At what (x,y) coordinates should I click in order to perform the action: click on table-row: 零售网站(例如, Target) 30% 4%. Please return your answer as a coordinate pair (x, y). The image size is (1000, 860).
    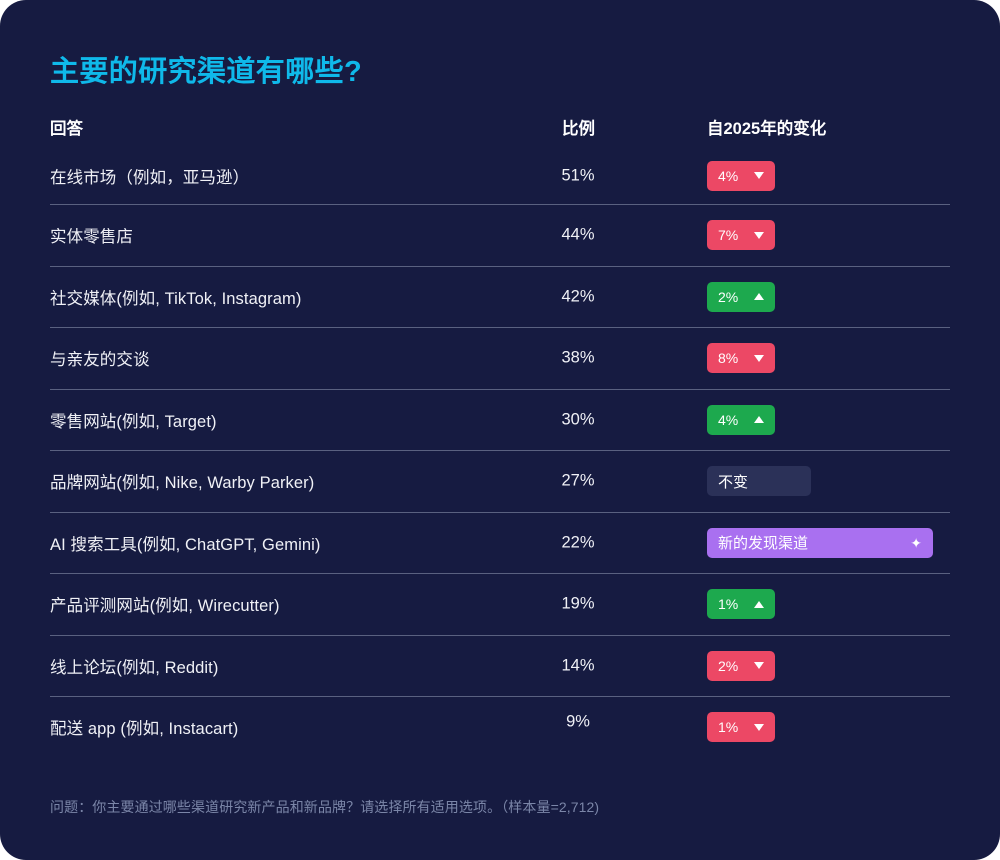
    Looking at the image, I should click on (500, 419).